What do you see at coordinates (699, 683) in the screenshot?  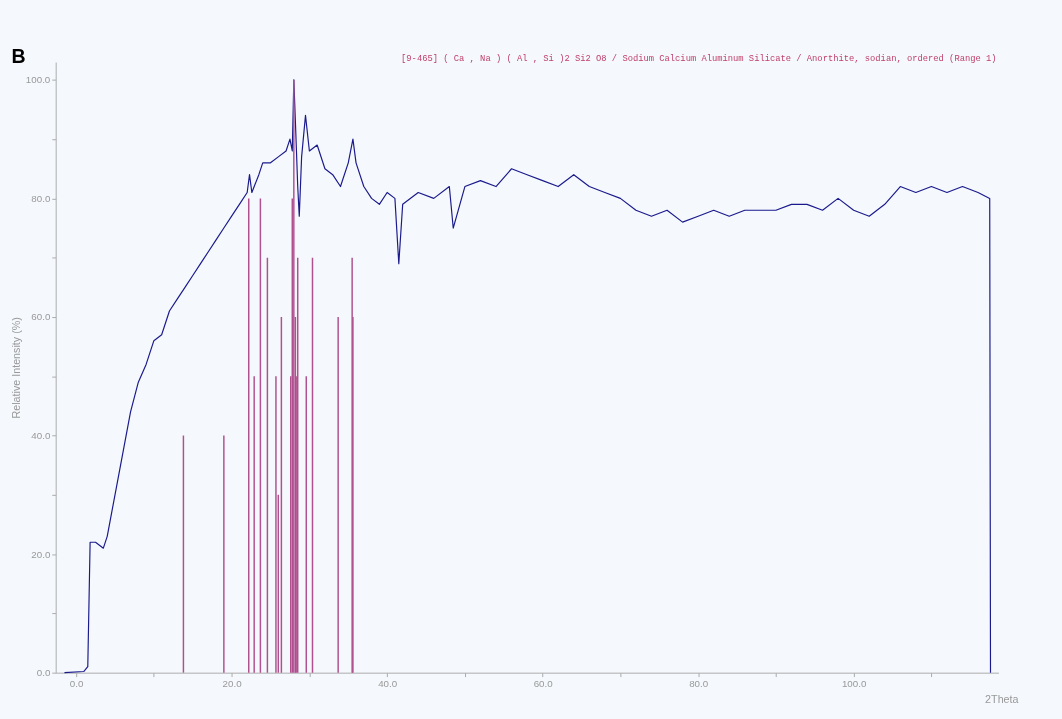 I see `x-tick-label: 80.0` at bounding box center [699, 683].